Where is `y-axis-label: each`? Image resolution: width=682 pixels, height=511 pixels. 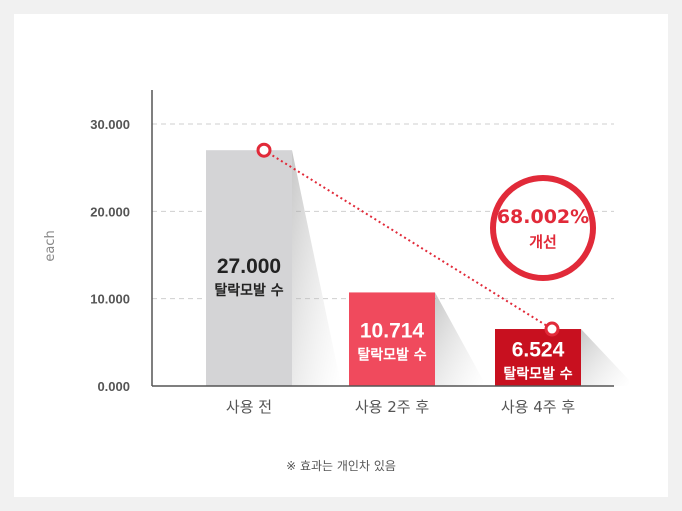
y-axis-label: each is located at coordinates (50, 245).